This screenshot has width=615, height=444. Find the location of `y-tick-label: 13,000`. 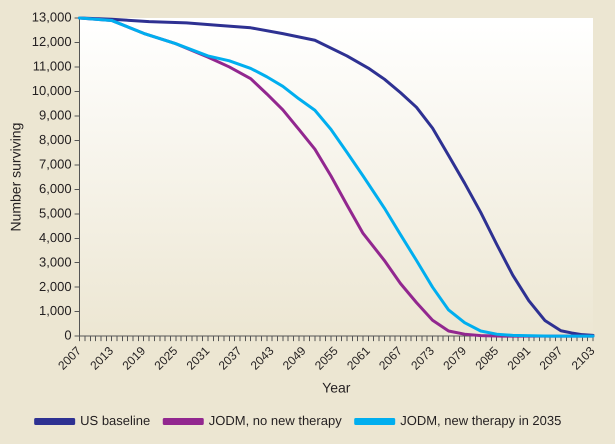

y-tick-label: 13,000 is located at coordinates (52, 17).